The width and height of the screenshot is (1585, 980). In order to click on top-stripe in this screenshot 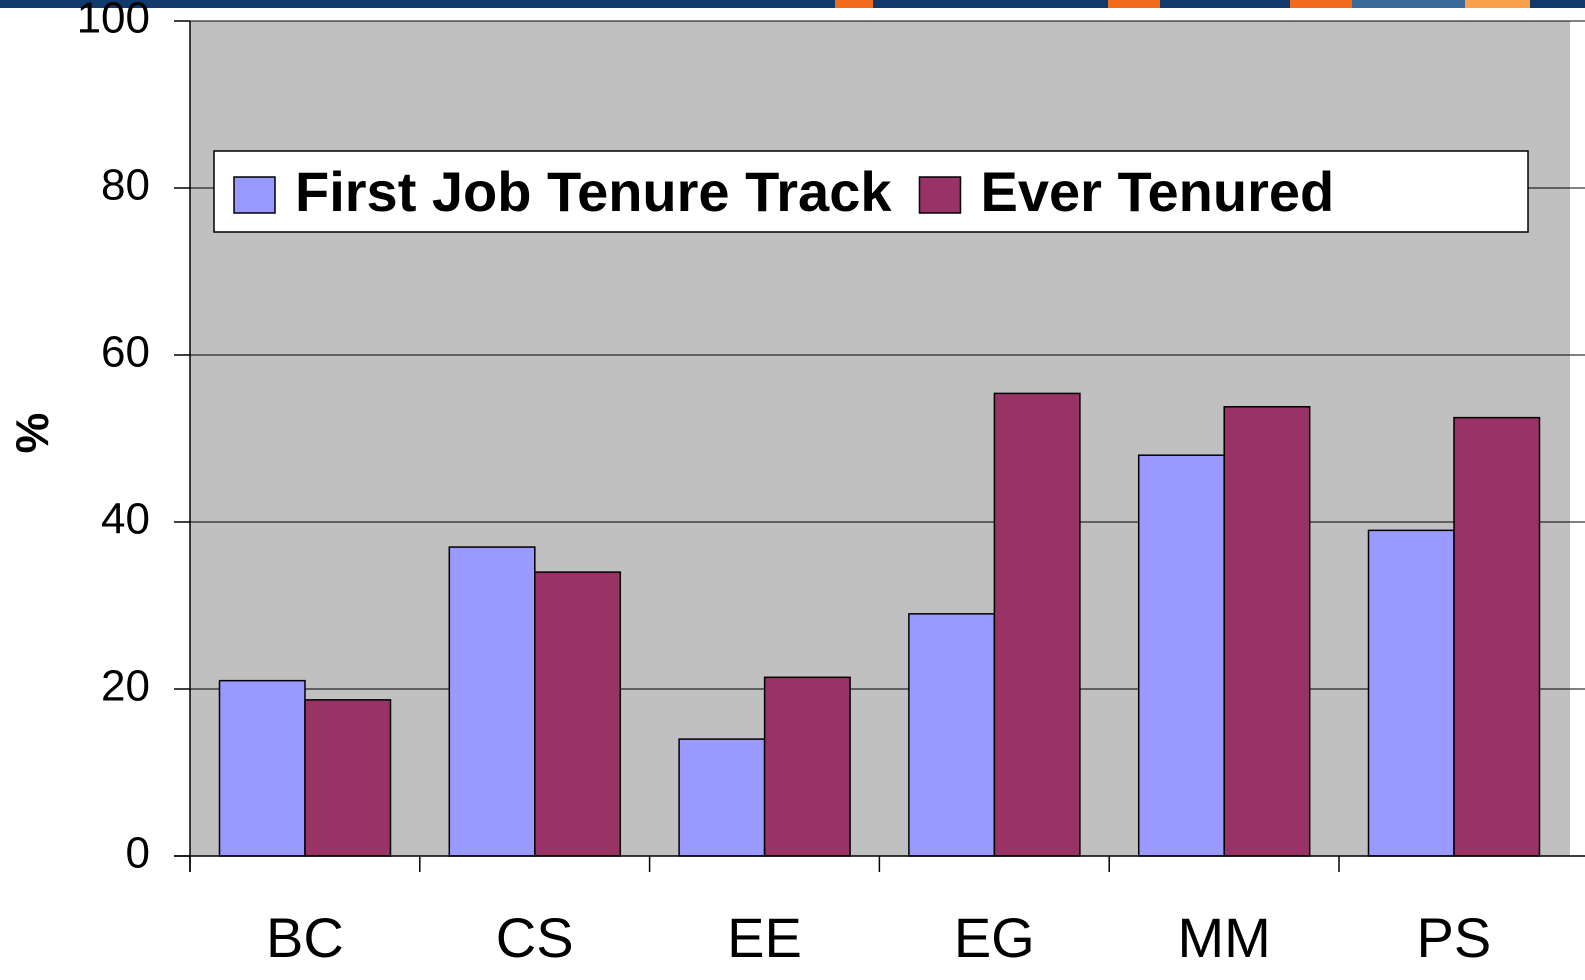, I will do `click(792, 4)`.